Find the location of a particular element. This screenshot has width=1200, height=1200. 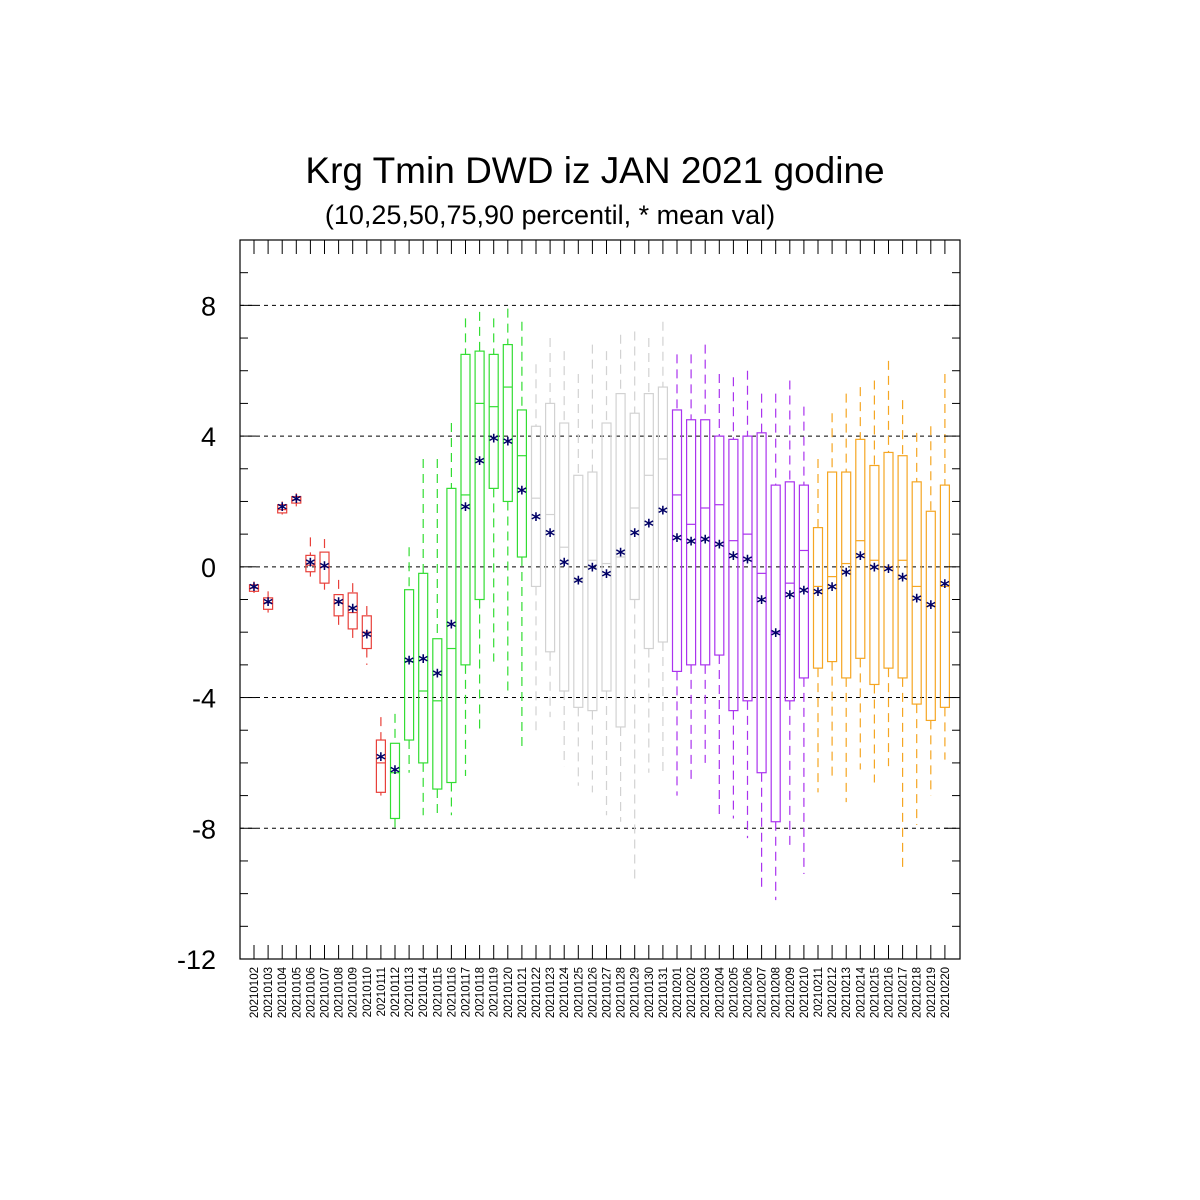

box-20210103: * is located at coordinates (268, 603).